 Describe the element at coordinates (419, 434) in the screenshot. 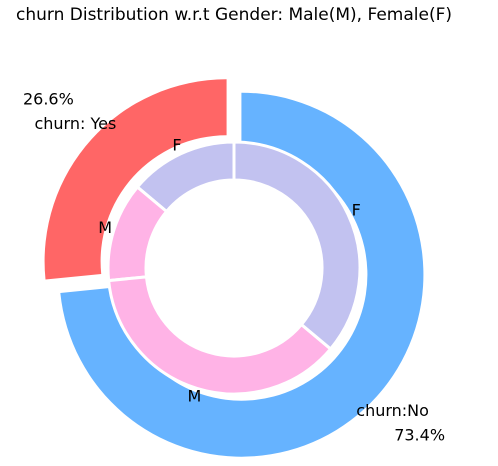

I see `outer-percent-churn-no: 73.4%` at that location.